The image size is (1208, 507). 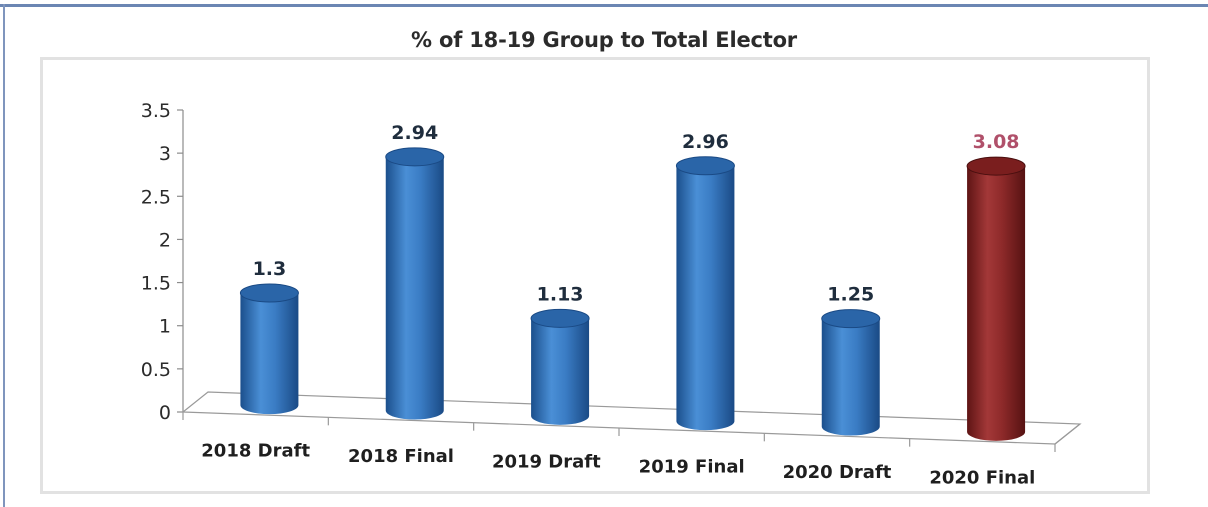 What do you see at coordinates (604, 5) in the screenshot?
I see `window-top-border` at bounding box center [604, 5].